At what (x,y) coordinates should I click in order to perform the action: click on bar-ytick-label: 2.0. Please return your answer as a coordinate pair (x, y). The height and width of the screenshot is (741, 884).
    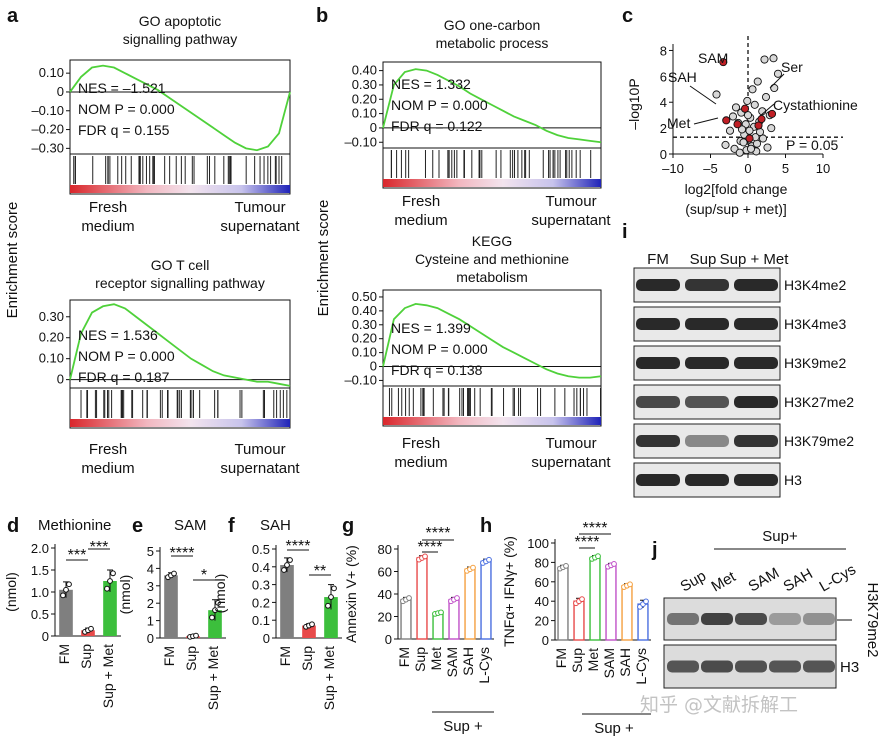
    Looking at the image, I should click on (40, 548).